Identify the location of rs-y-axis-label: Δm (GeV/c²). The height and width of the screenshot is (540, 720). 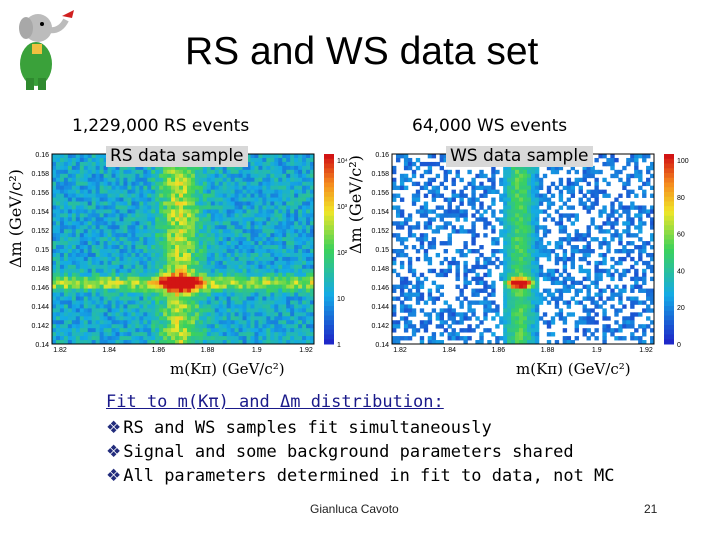
(15, 218).